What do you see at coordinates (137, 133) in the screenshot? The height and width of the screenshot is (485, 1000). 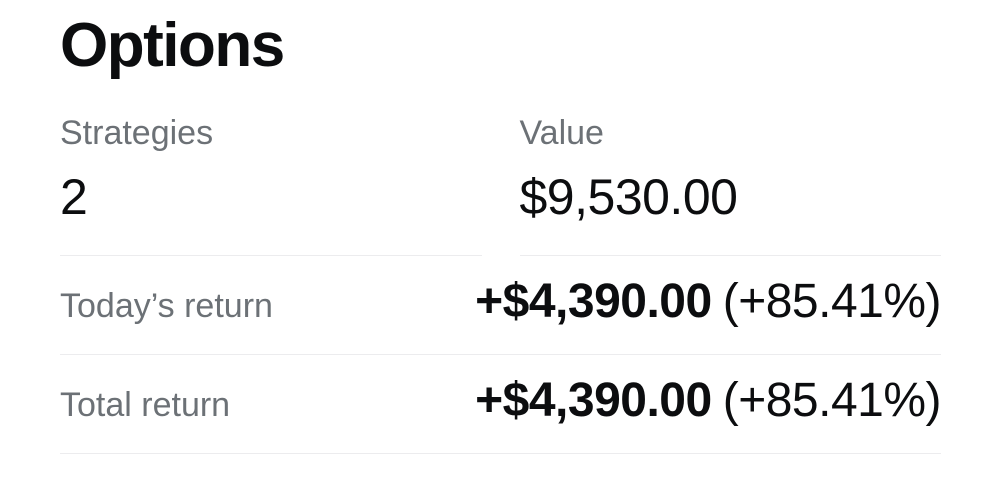 I see `strategies-label: Strategies` at bounding box center [137, 133].